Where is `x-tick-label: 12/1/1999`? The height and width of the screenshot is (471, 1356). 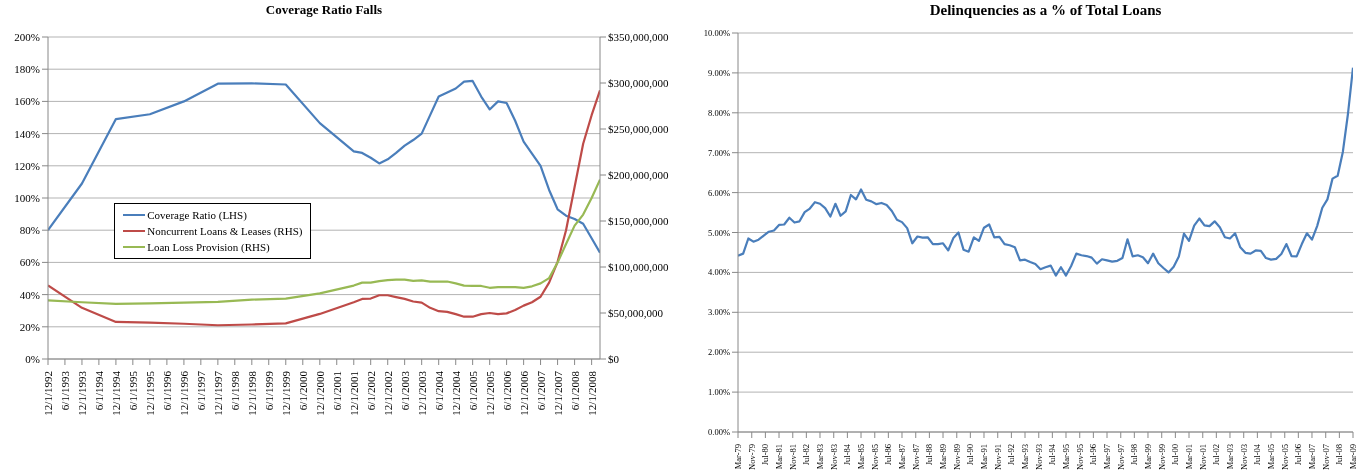 x-tick-label: 12/1/1999 is located at coordinates (285, 393).